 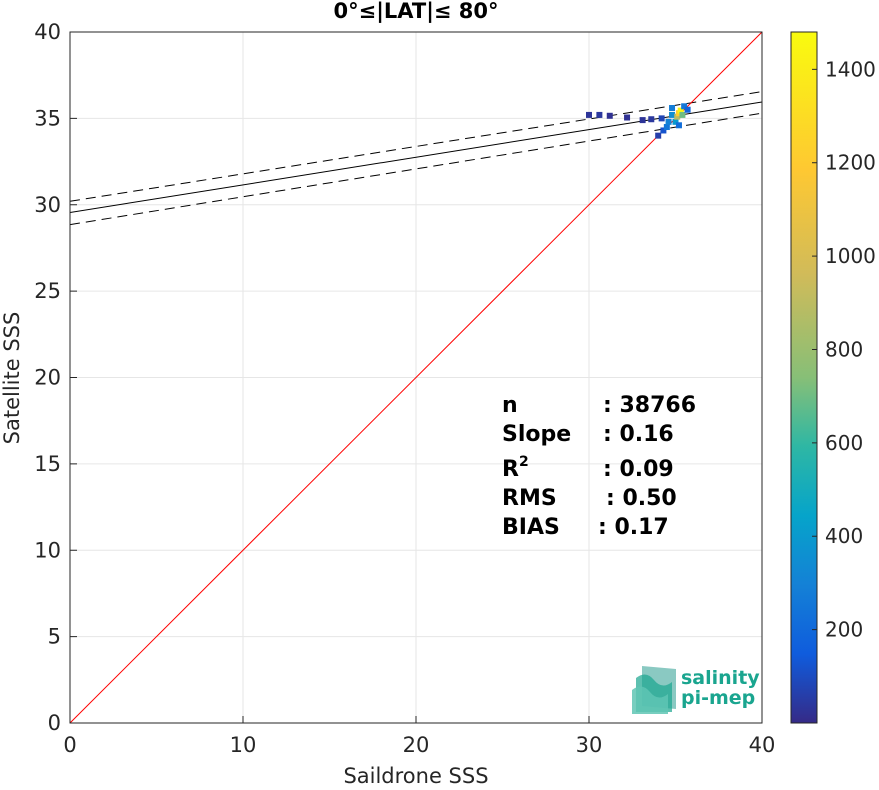 I want to click on stat-slope-label: Slope, so click(x=536, y=434).